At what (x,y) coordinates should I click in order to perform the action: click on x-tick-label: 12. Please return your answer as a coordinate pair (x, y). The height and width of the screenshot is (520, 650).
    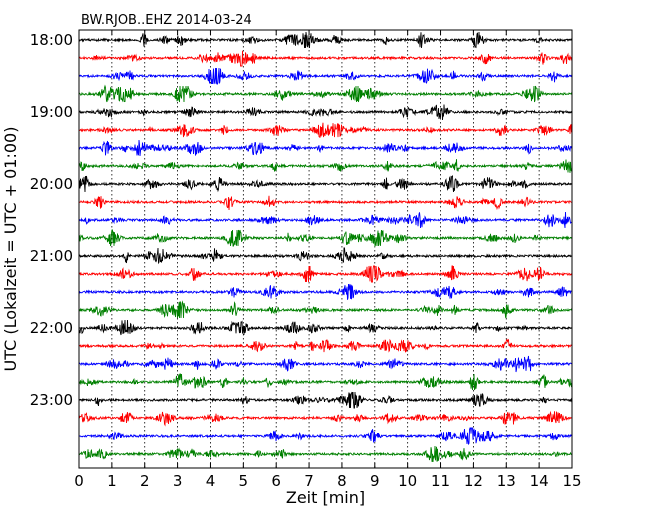
    Looking at the image, I should click on (473, 481).